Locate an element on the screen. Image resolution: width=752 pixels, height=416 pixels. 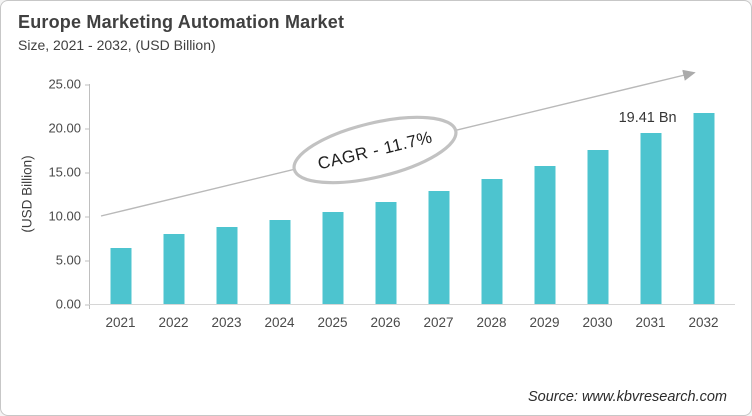
x-axis-line is located at coordinates (412, 304).